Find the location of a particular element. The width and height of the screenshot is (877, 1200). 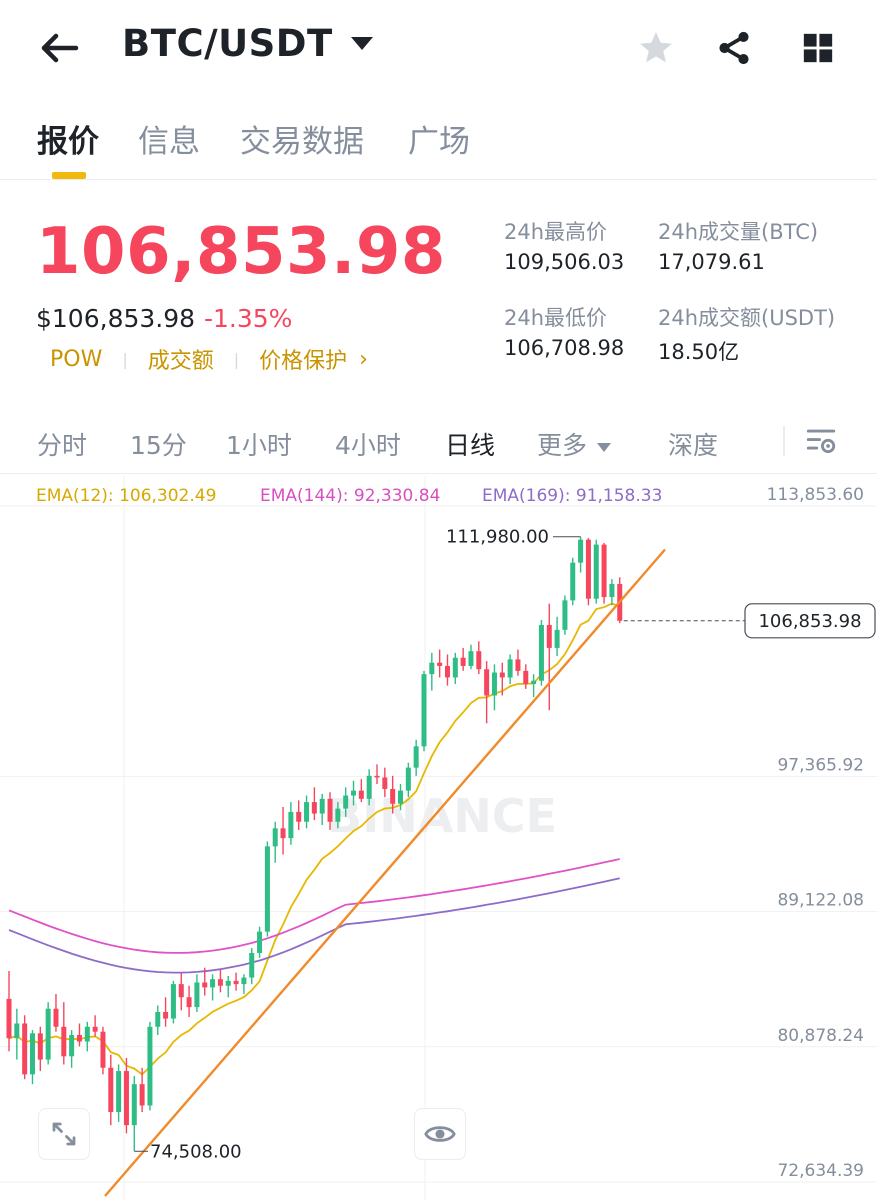

fullscreen-button is located at coordinates (64, 1134).